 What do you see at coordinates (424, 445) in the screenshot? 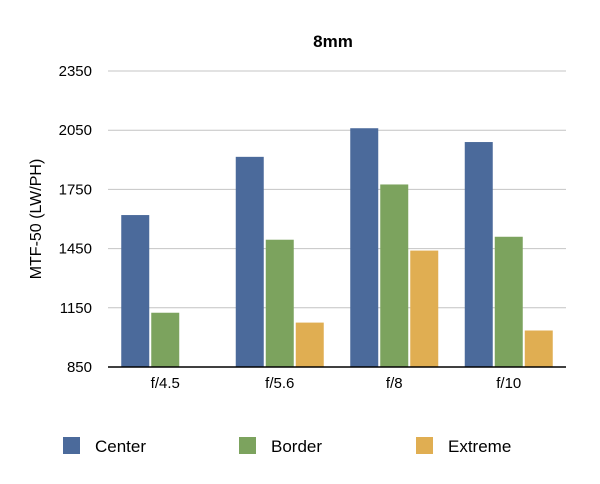
I see `legend-swatch-extreme` at bounding box center [424, 445].